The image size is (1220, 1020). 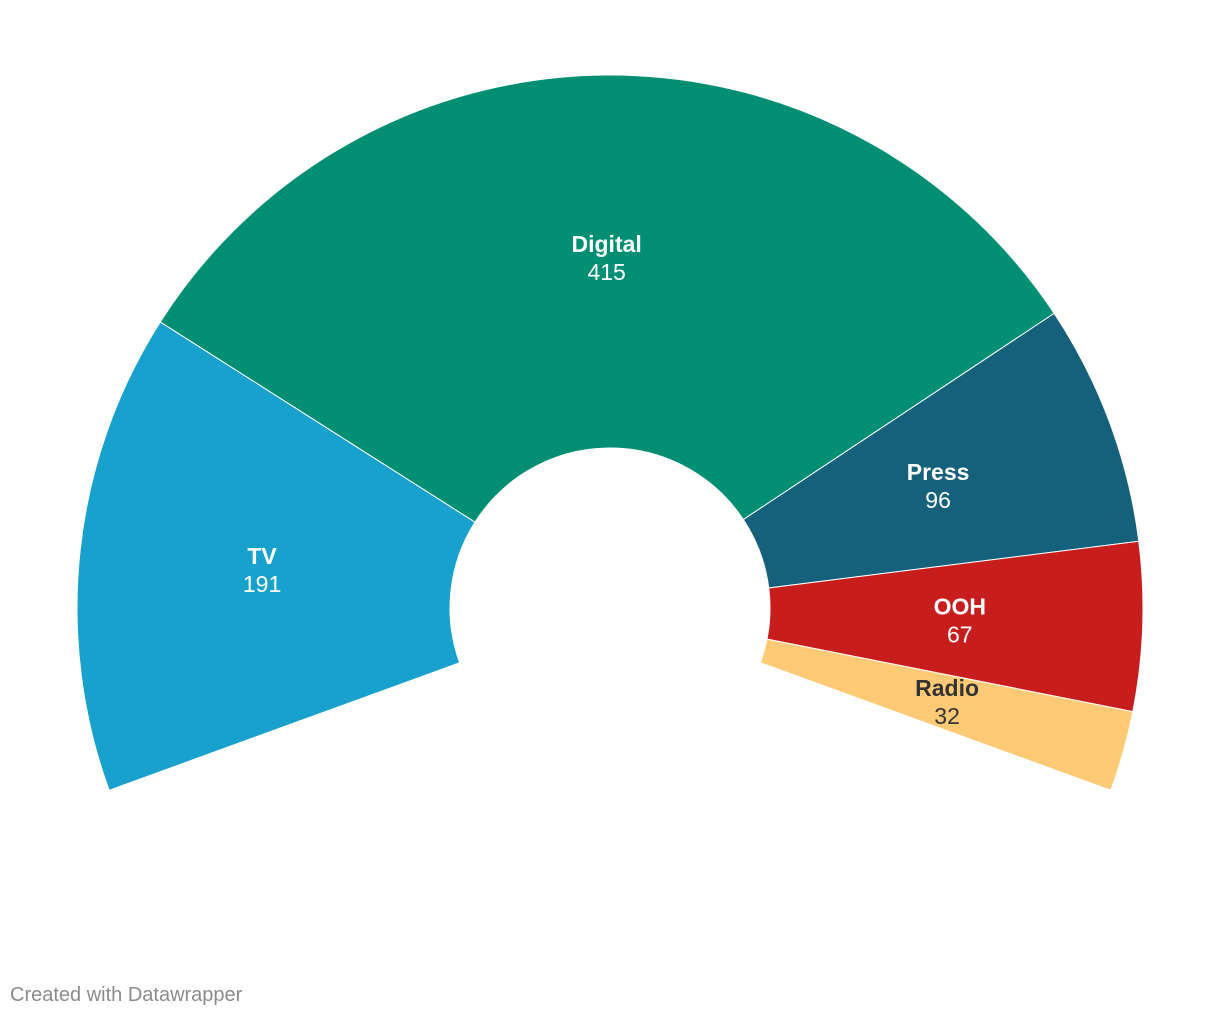 What do you see at coordinates (960, 606) in the screenshot?
I see `slice-label-ooh: OOH` at bounding box center [960, 606].